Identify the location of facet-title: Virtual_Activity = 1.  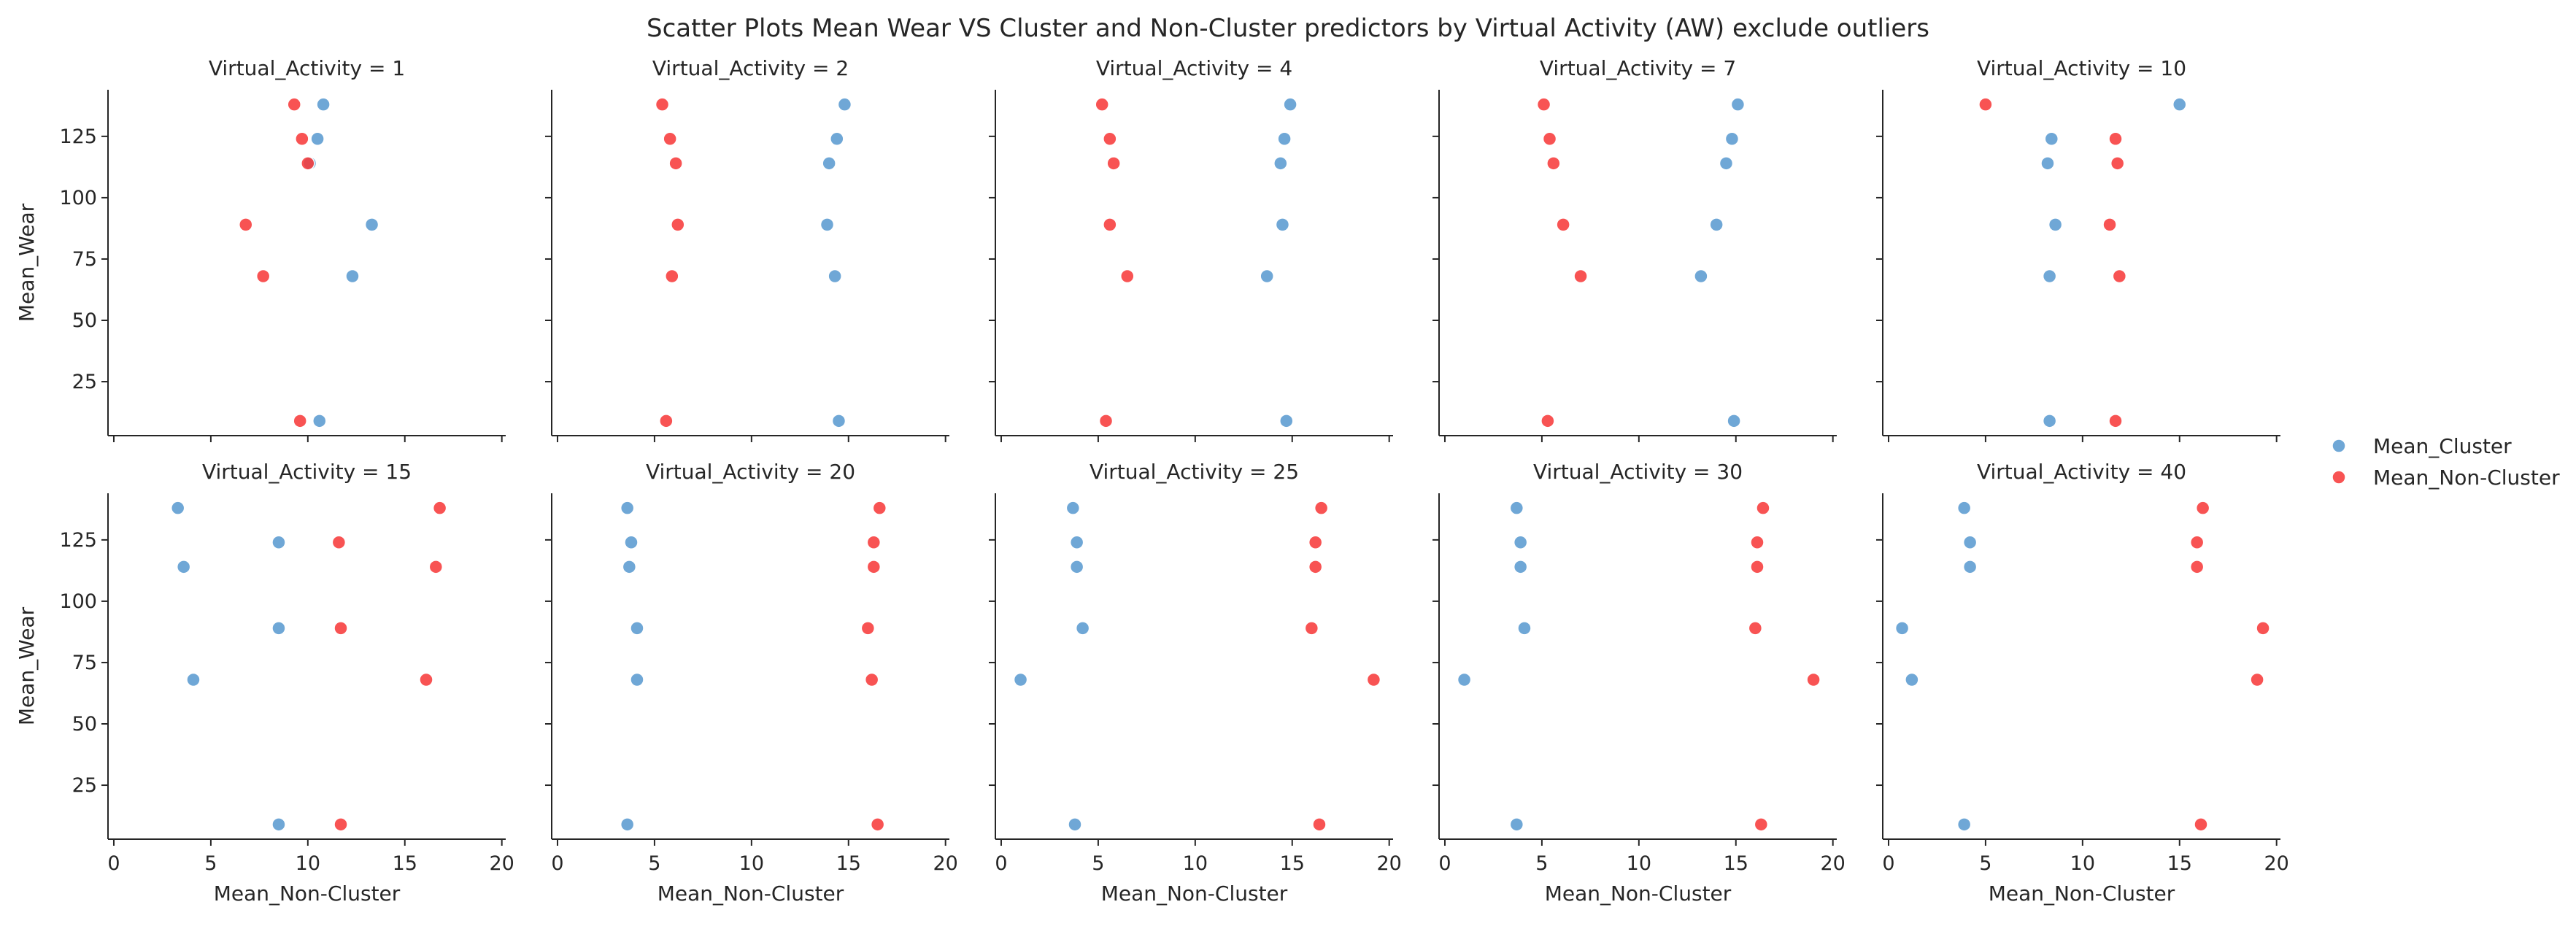
(307, 68).